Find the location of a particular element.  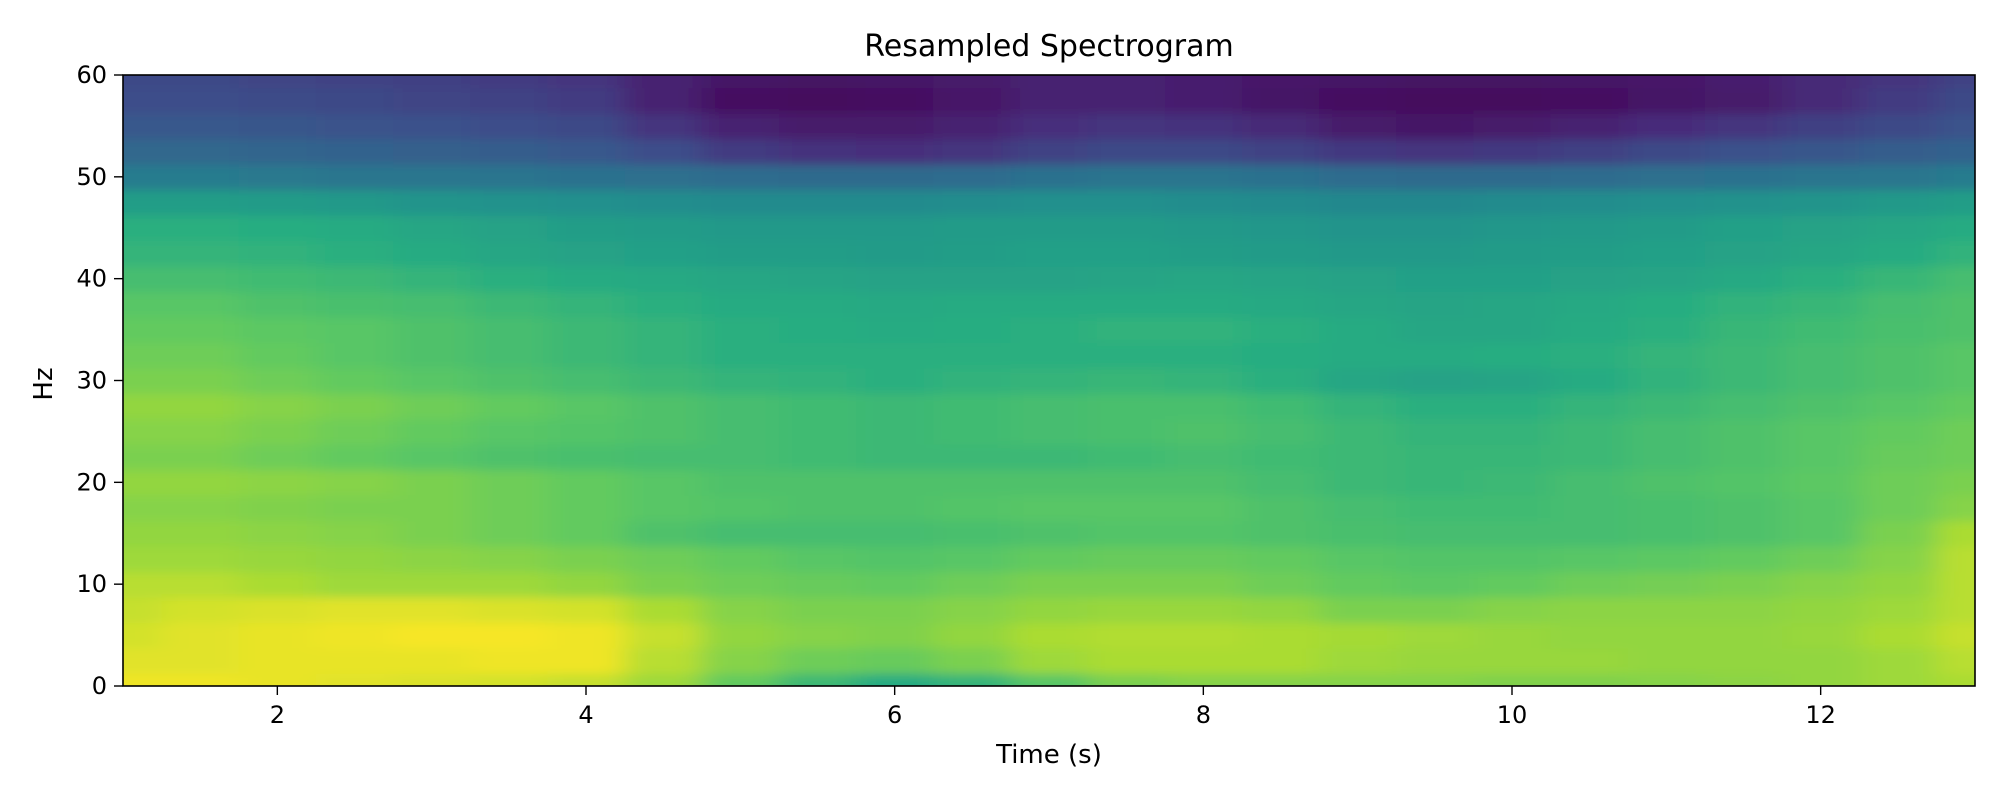

x-tick-label: 12 is located at coordinates (1820, 715).